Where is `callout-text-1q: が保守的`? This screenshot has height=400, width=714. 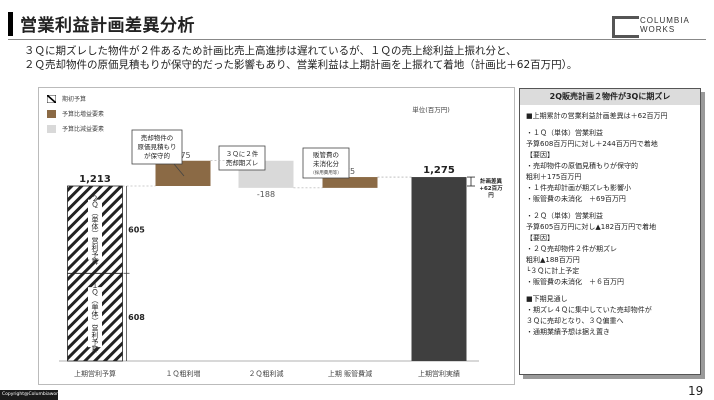
callout-text-1q: が保守的 is located at coordinates (157, 155).